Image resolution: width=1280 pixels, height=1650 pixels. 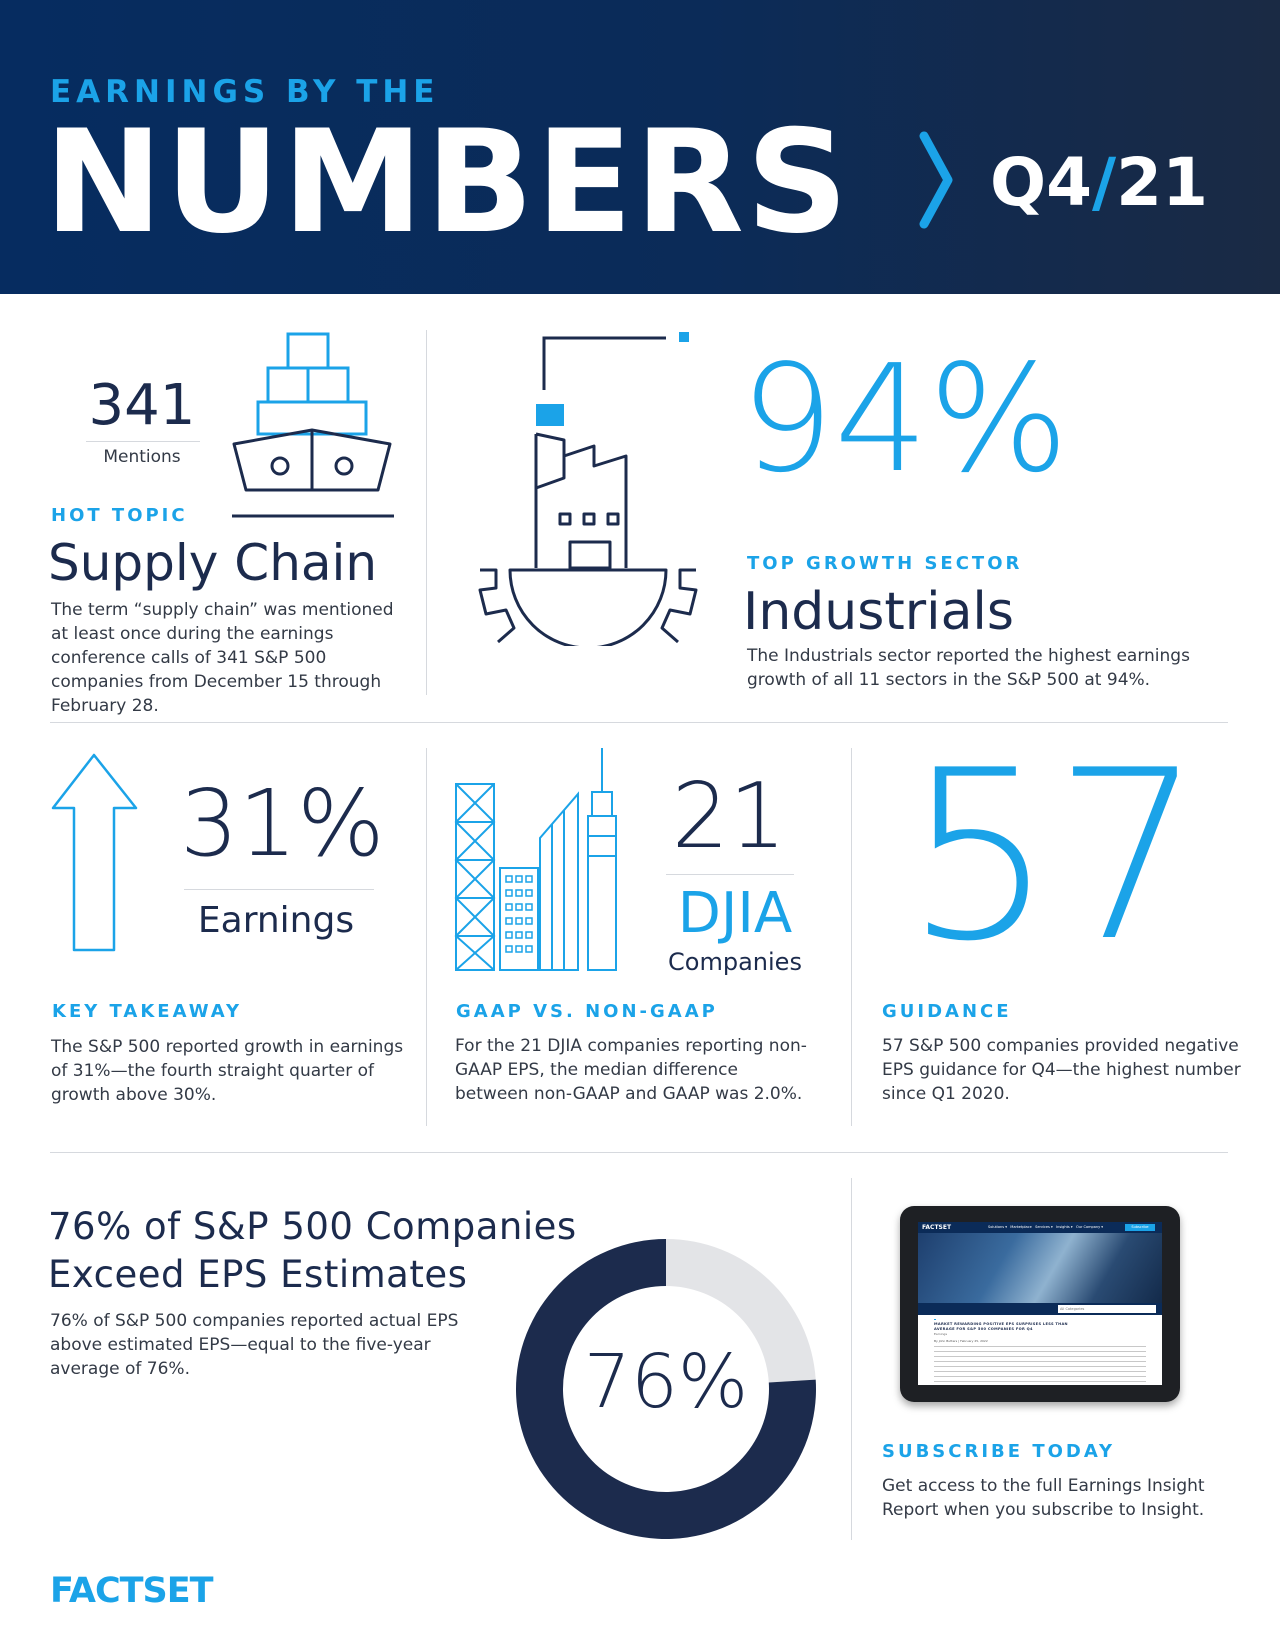 I want to click on cargo-ship-icon, so click(x=313, y=425).